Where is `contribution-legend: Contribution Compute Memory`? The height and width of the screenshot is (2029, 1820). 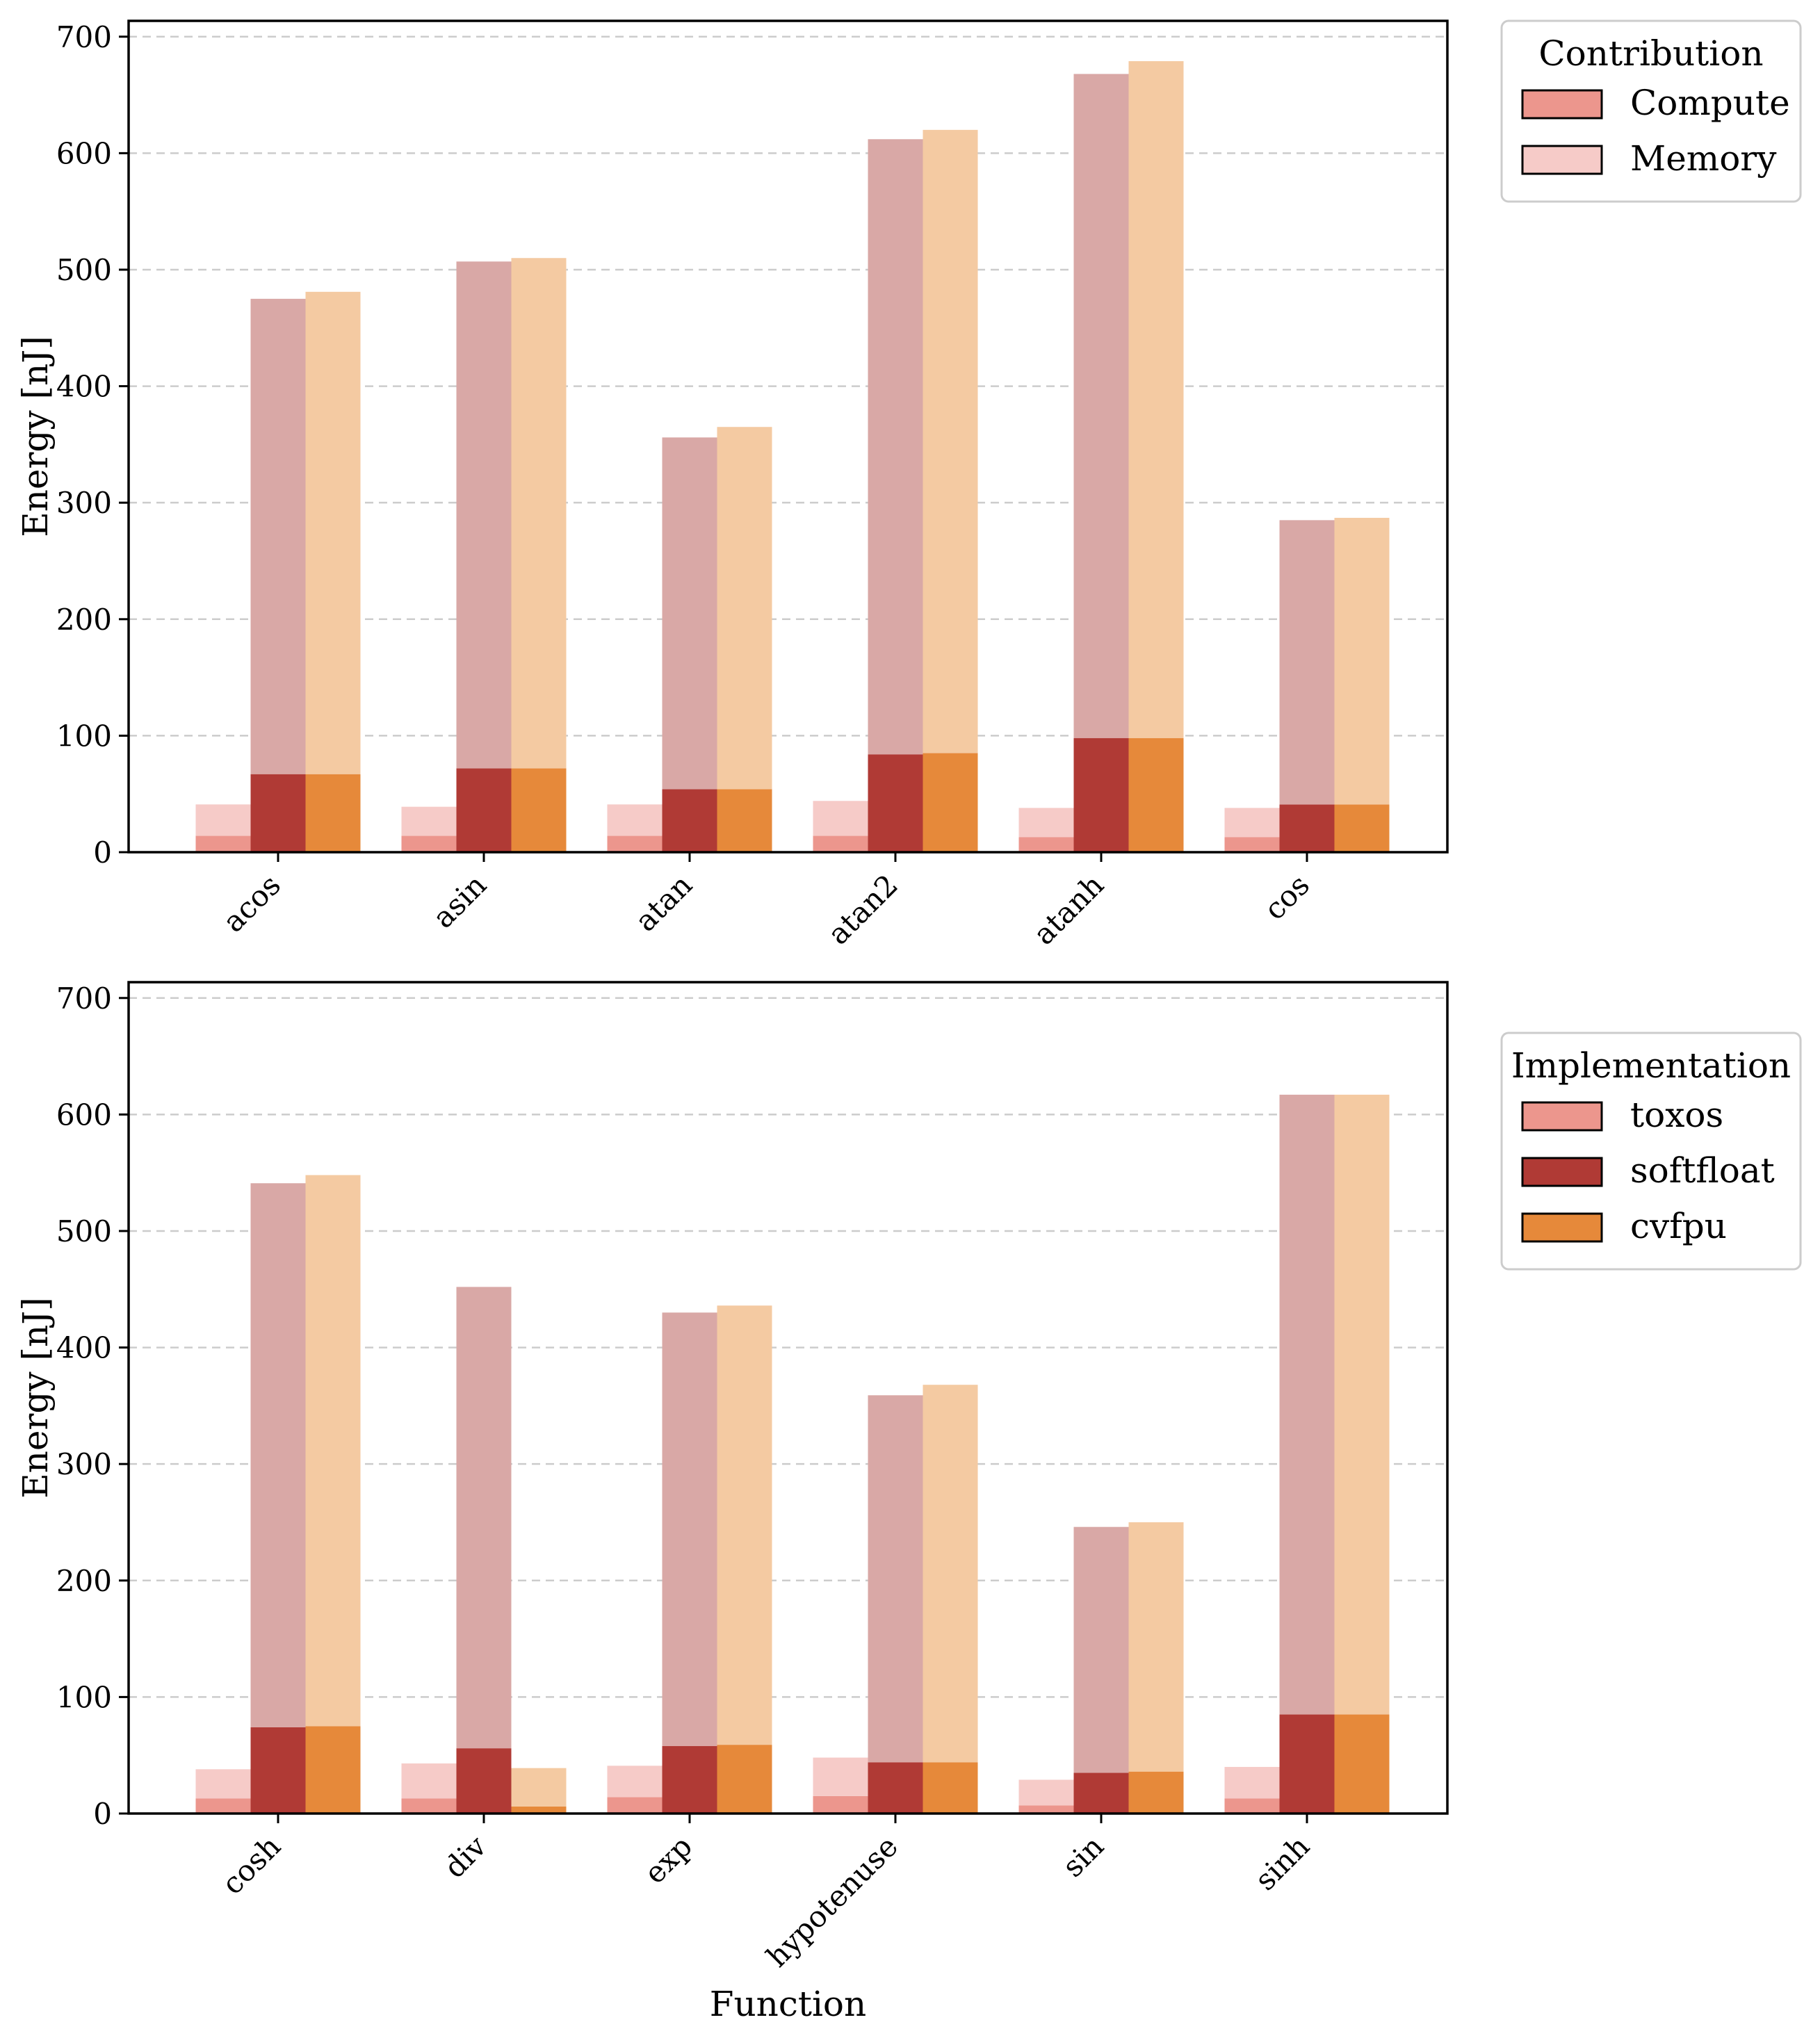
contribution-legend: Contribution Compute Memory is located at coordinates (1651, 111).